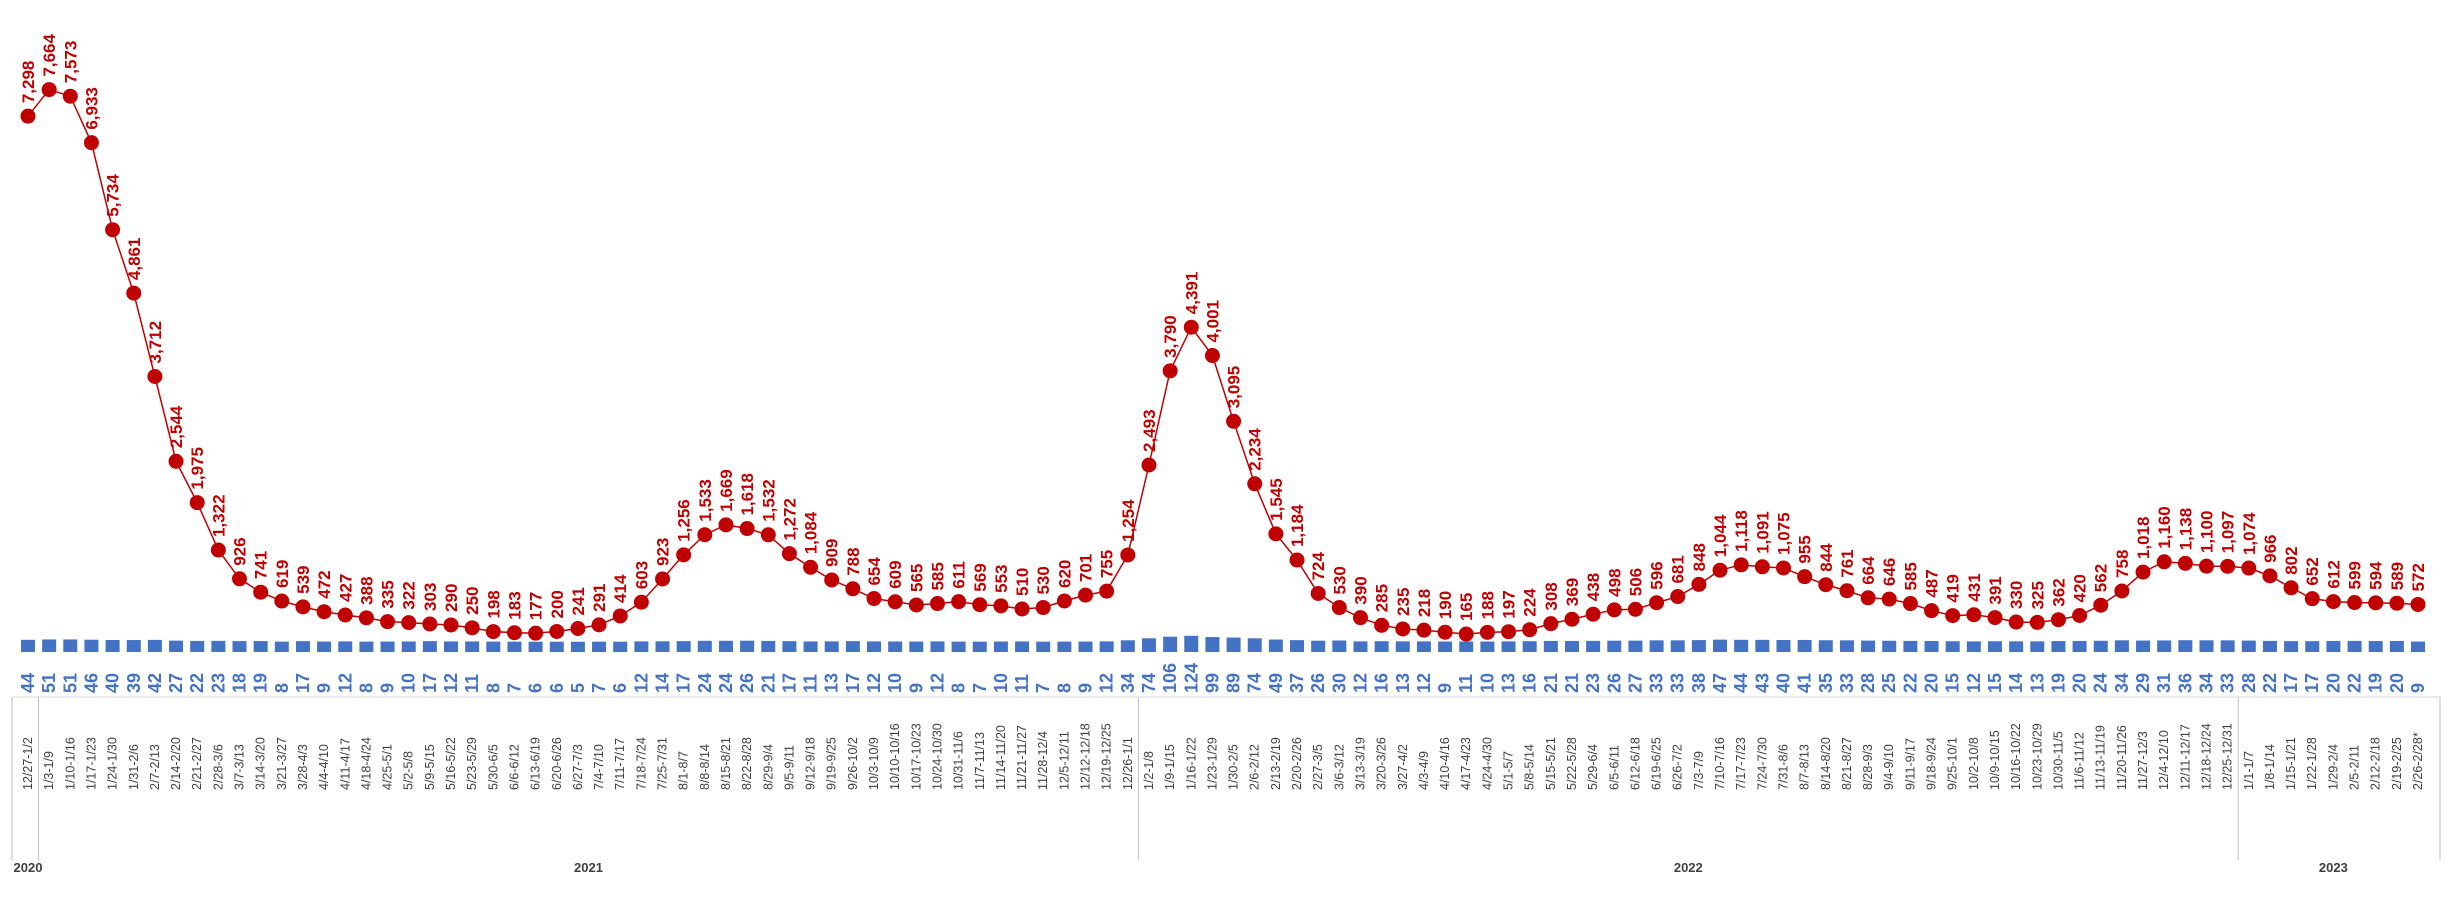 The image size is (2444, 897). Describe the element at coordinates (197, 468) in the screenshot. I see `data-label: 1,975` at that location.